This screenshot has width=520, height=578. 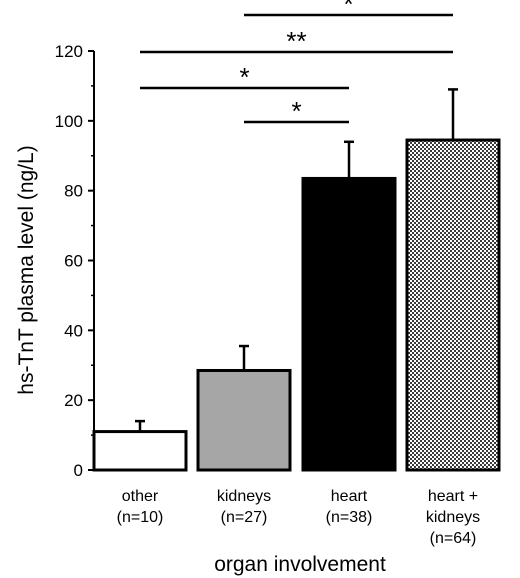 What do you see at coordinates (453, 538) in the screenshot?
I see `x-category-label: (n=64)` at bounding box center [453, 538].